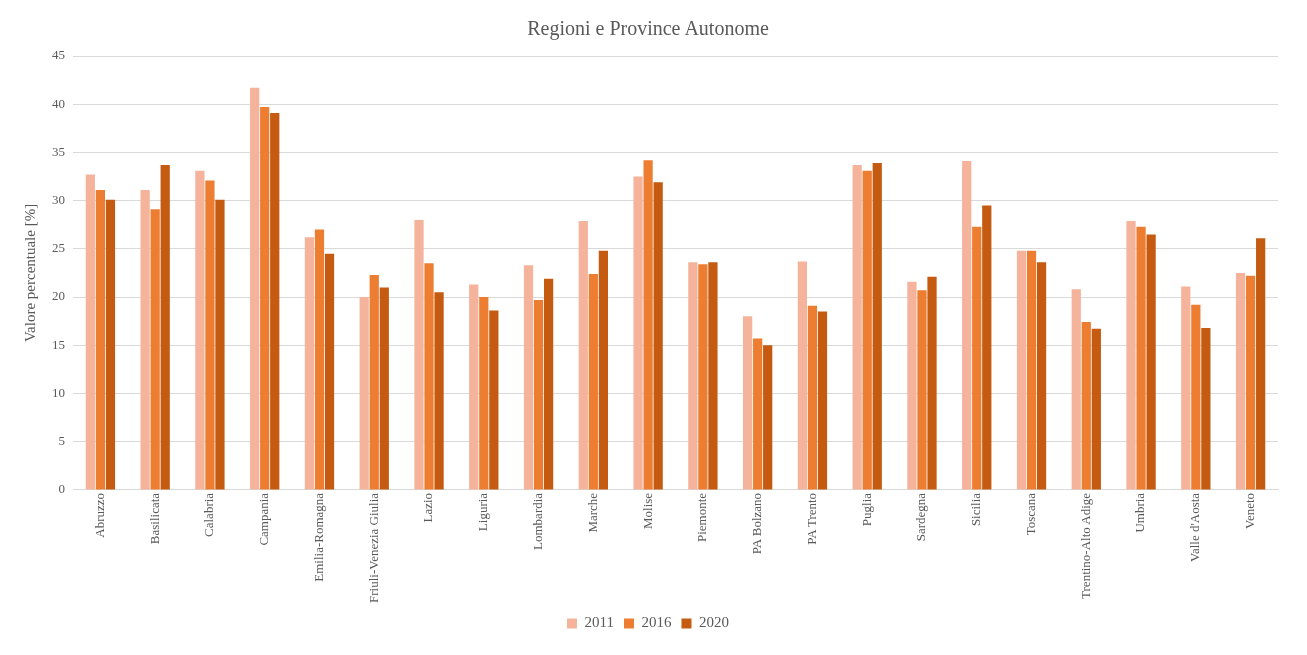  I want to click on x-tick-label: Emilia-Romagna, so click(318, 537).